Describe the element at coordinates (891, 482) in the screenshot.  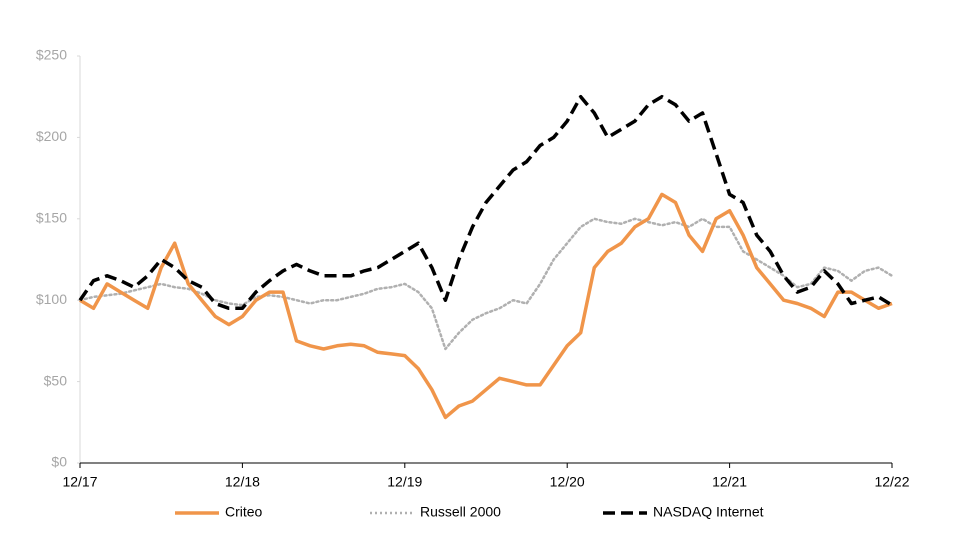
I see `x-tick-label: 12/22` at that location.